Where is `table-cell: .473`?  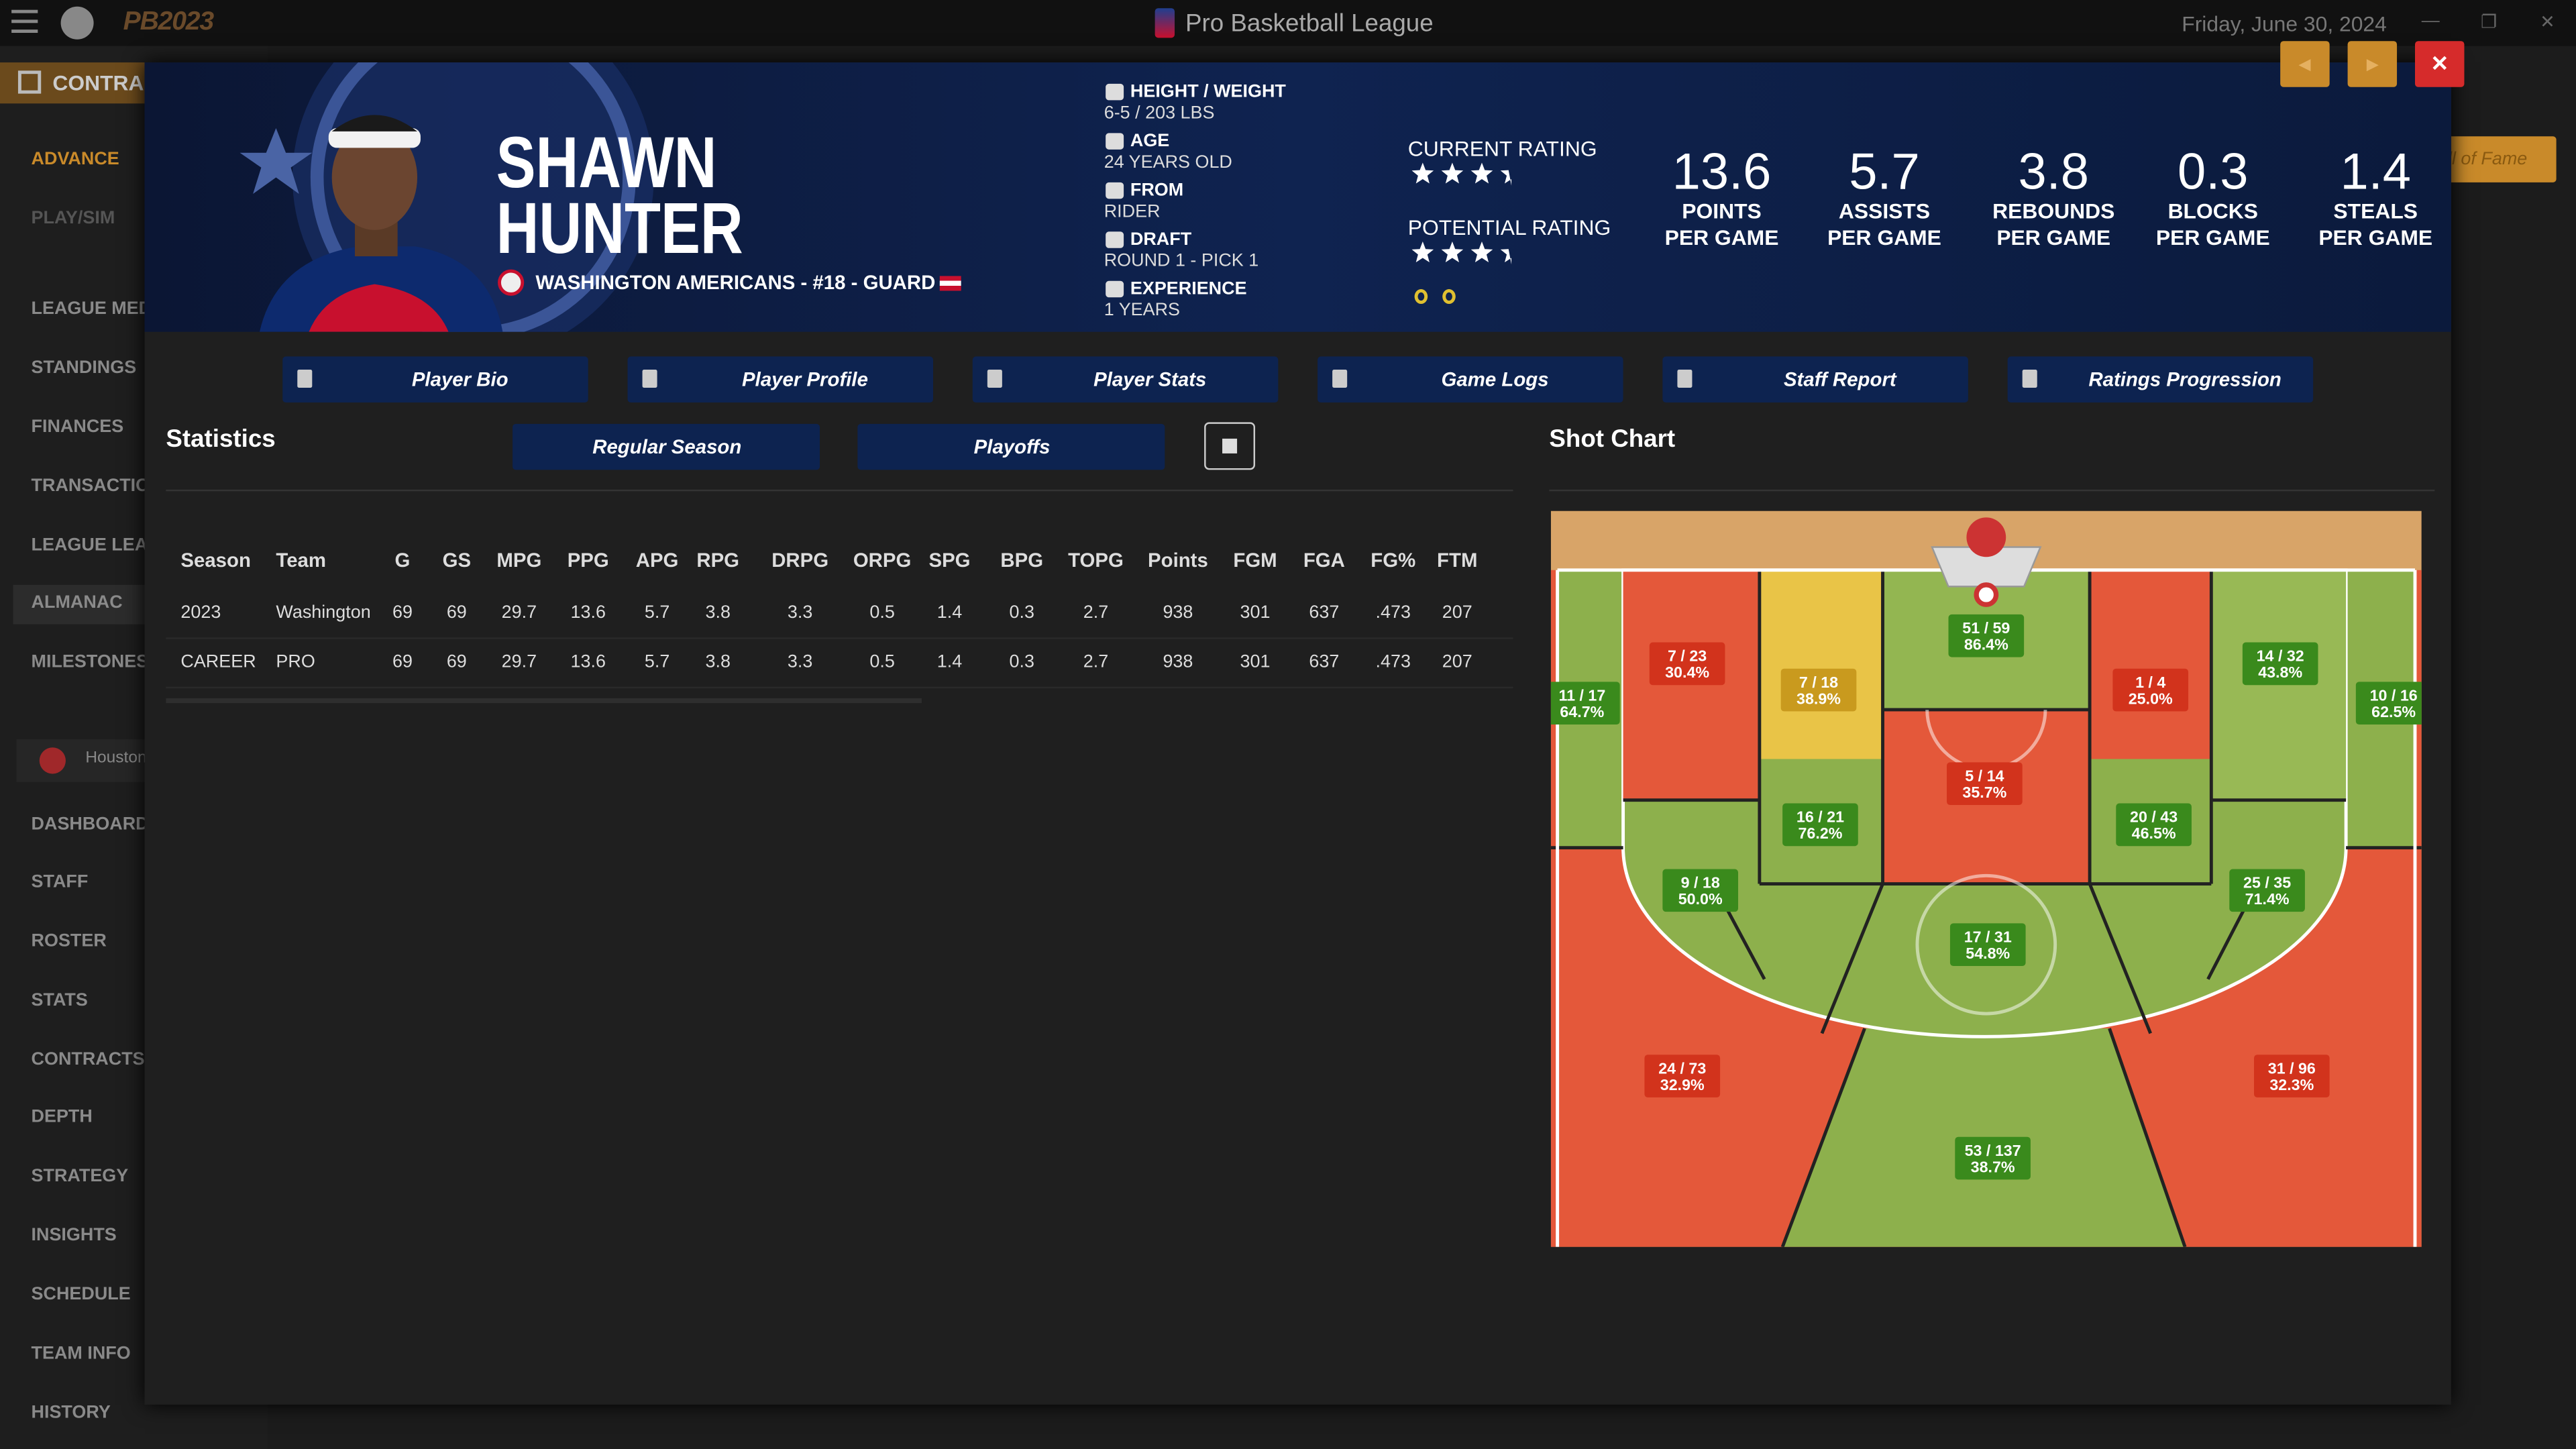
table-cell: .473 is located at coordinates (1393, 612).